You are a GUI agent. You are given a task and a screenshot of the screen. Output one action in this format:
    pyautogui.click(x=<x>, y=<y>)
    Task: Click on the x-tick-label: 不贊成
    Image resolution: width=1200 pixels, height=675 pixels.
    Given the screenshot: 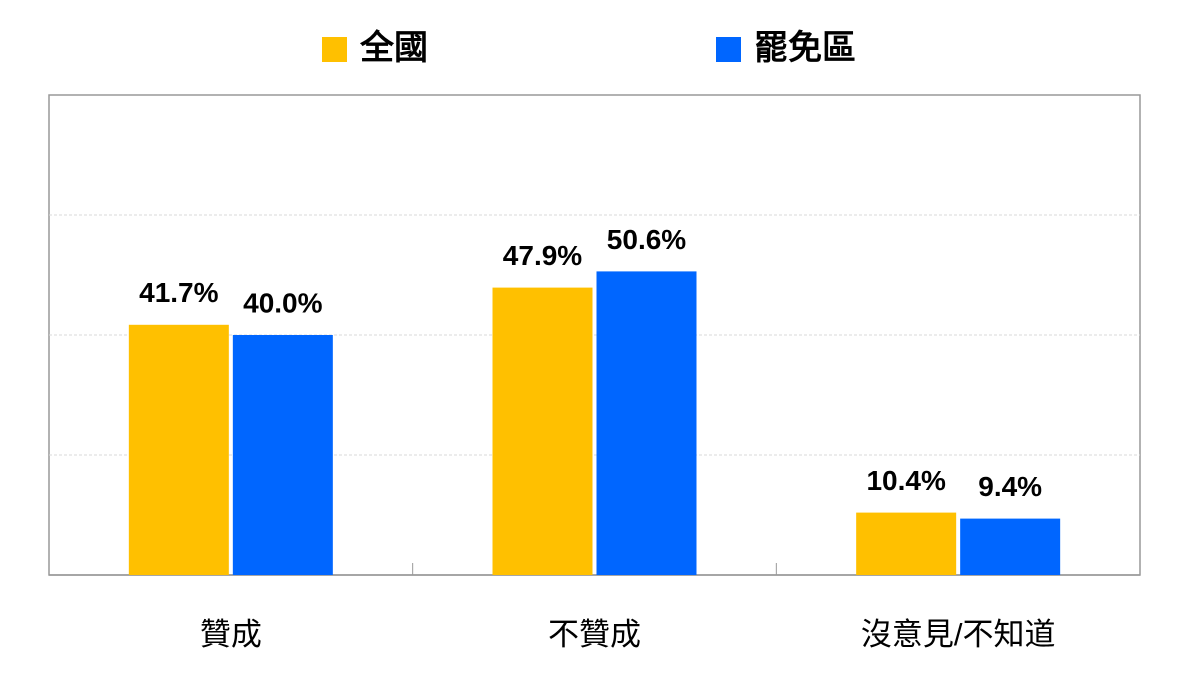 What is the action you would take?
    pyautogui.click(x=594, y=634)
    